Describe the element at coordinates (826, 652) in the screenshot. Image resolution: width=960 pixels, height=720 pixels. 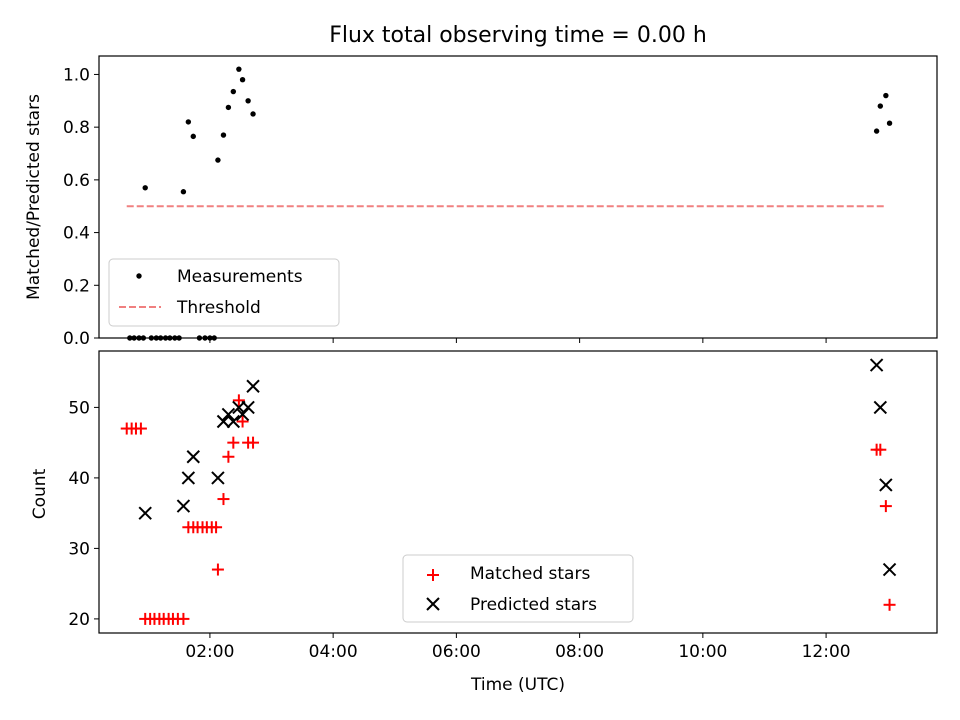
I see `x-tick-label: 12:00` at that location.